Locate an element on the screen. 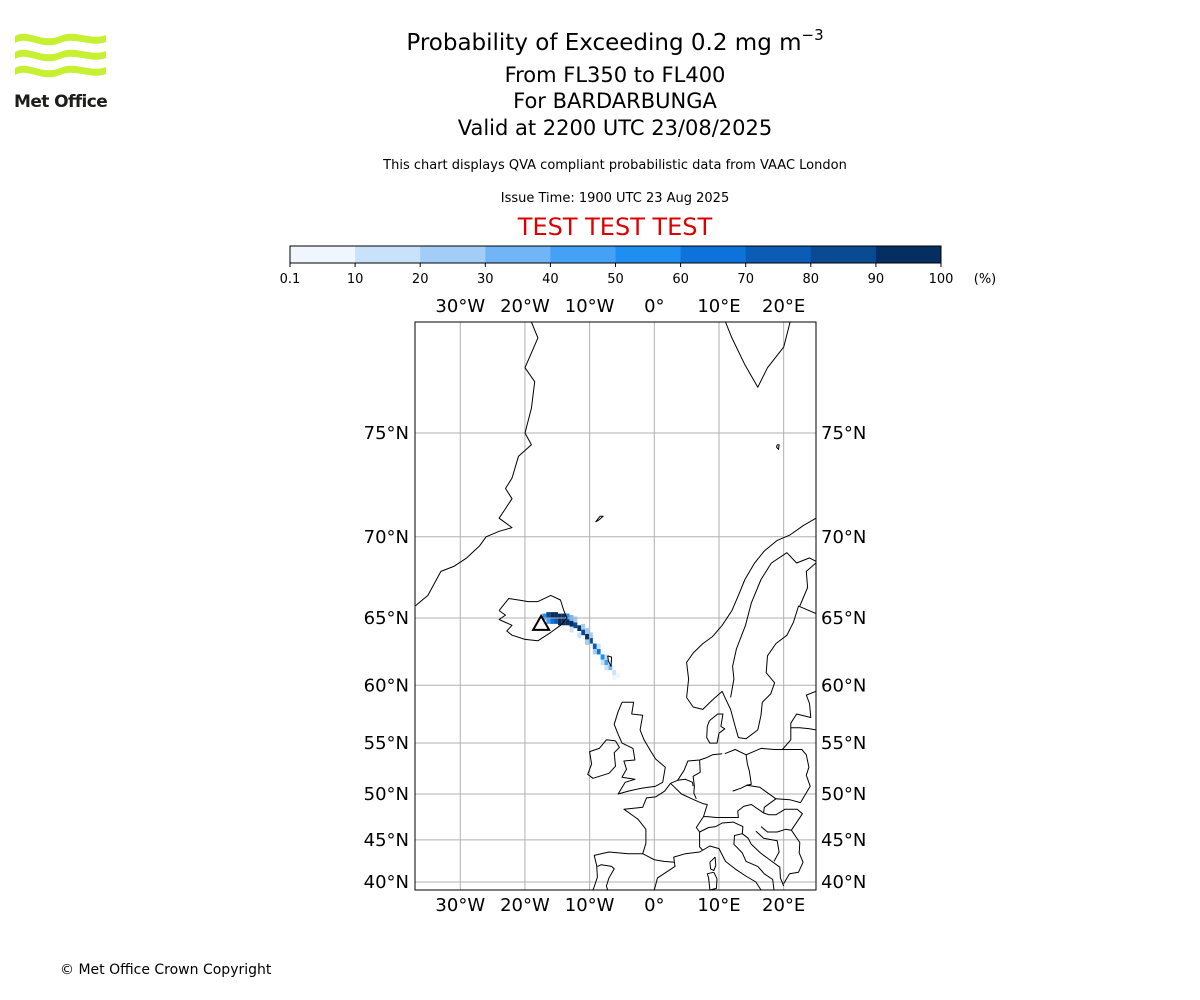 The image size is (1200, 1000). wave-logo-icon is located at coordinates (60, 55).